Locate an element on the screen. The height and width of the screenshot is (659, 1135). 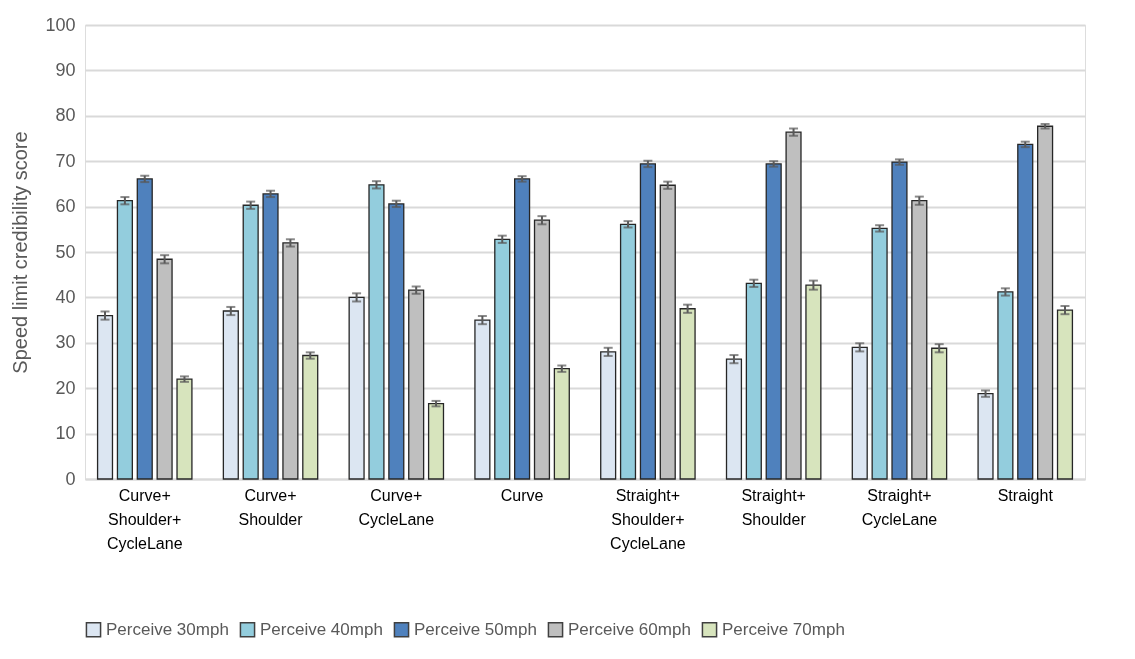
y-tick-label: 50 is located at coordinates (65, 251).